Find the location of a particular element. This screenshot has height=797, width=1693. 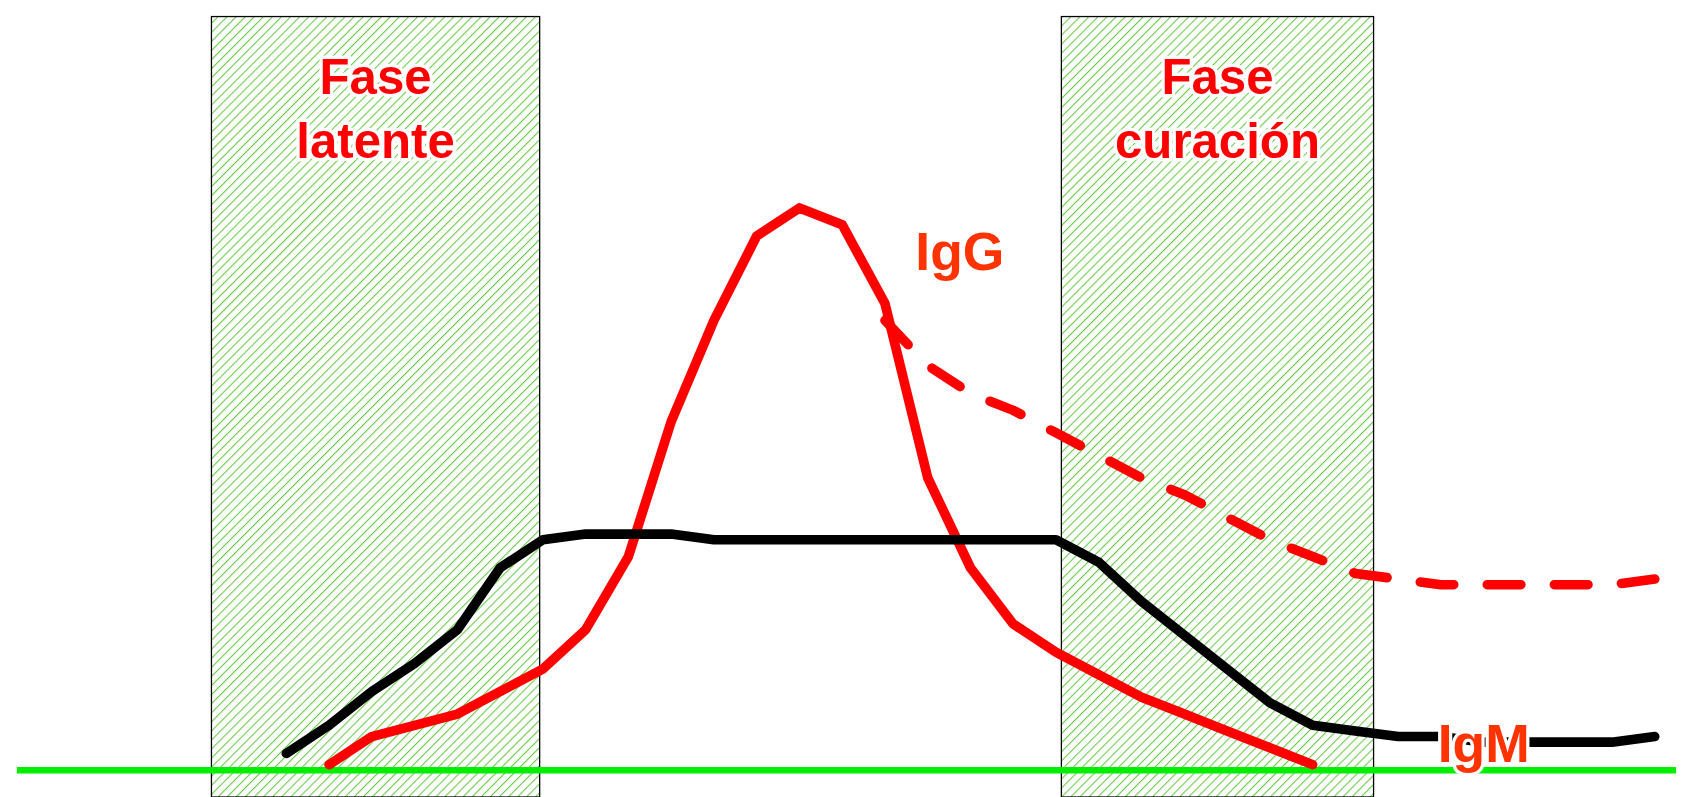

series-label: IgG is located at coordinates (960, 251).